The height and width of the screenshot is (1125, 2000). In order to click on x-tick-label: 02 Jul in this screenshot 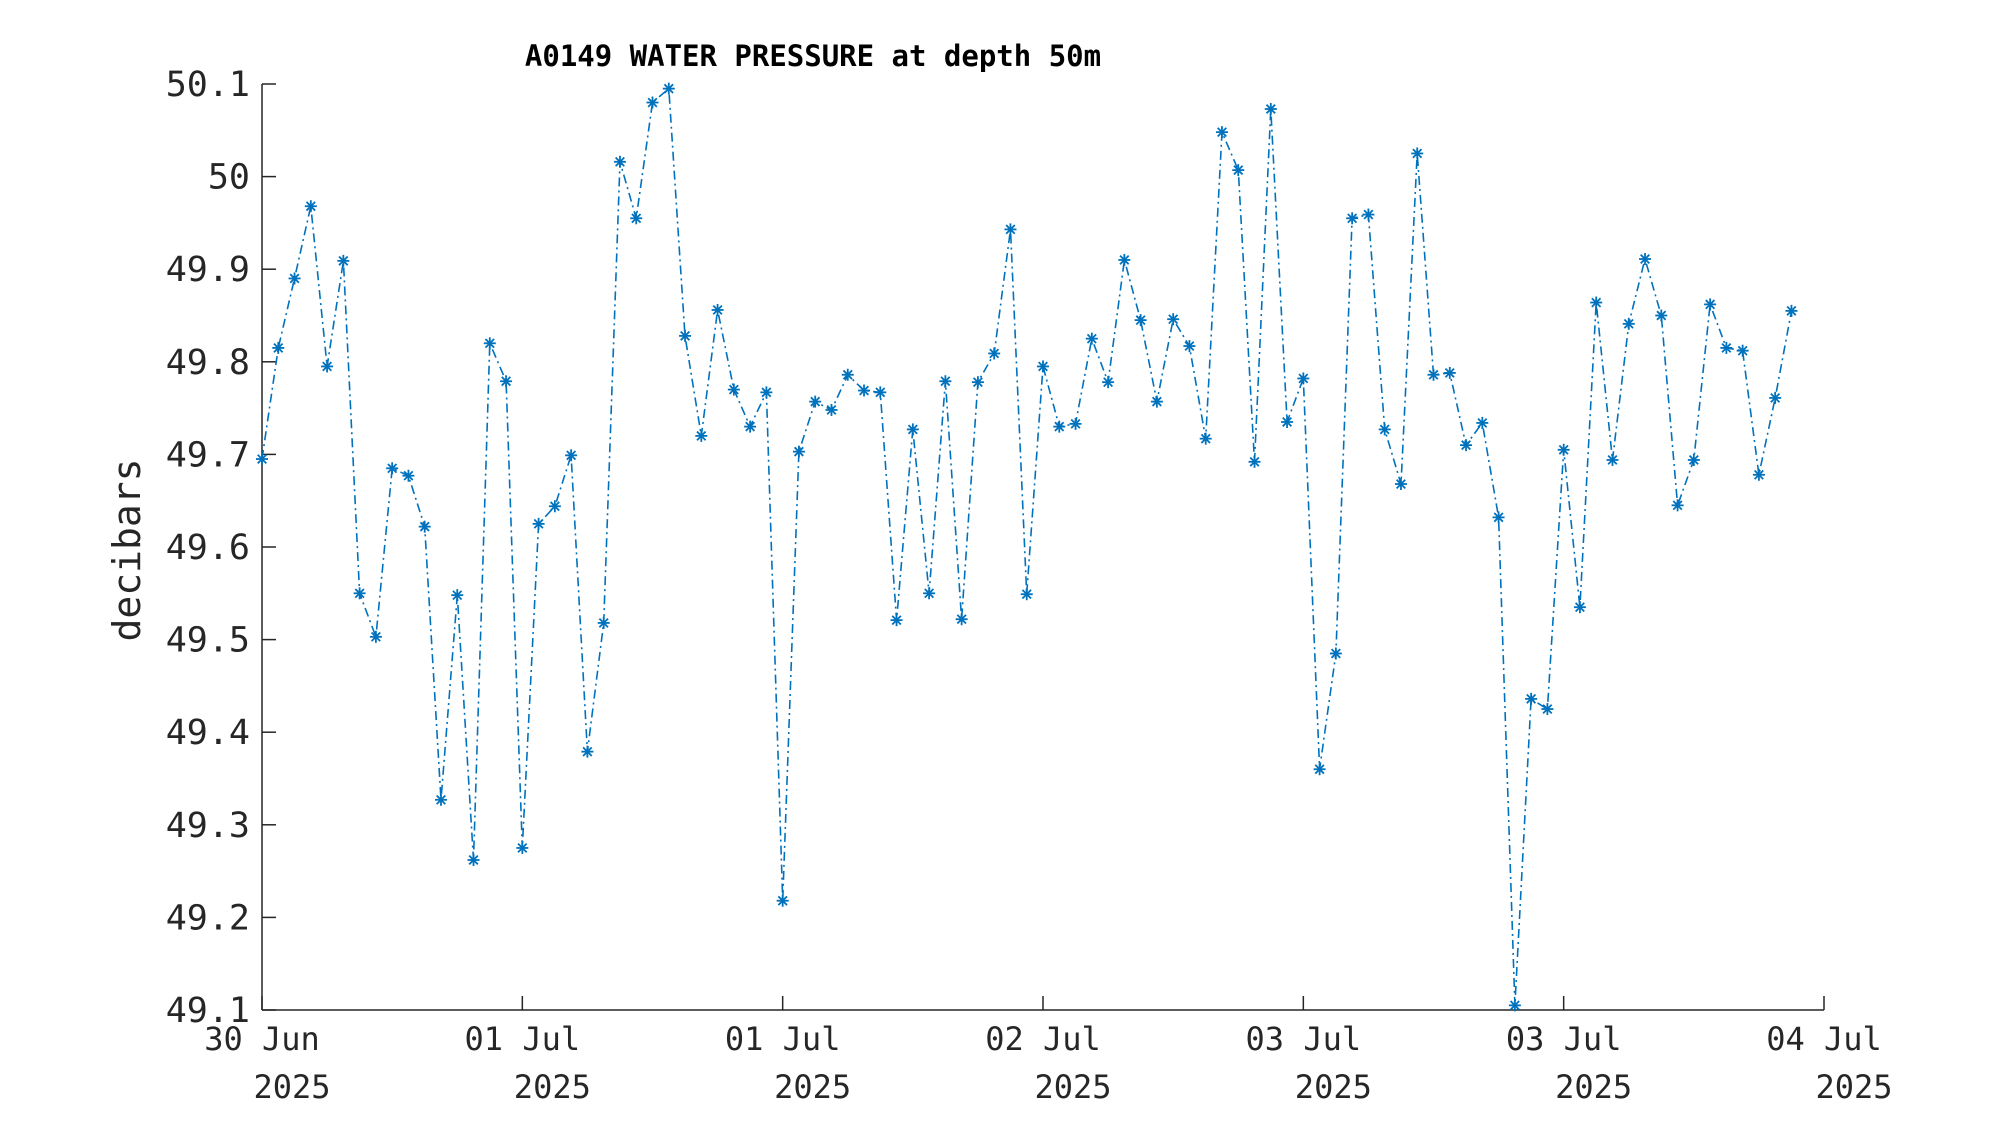, I will do `click(1043, 1039)`.